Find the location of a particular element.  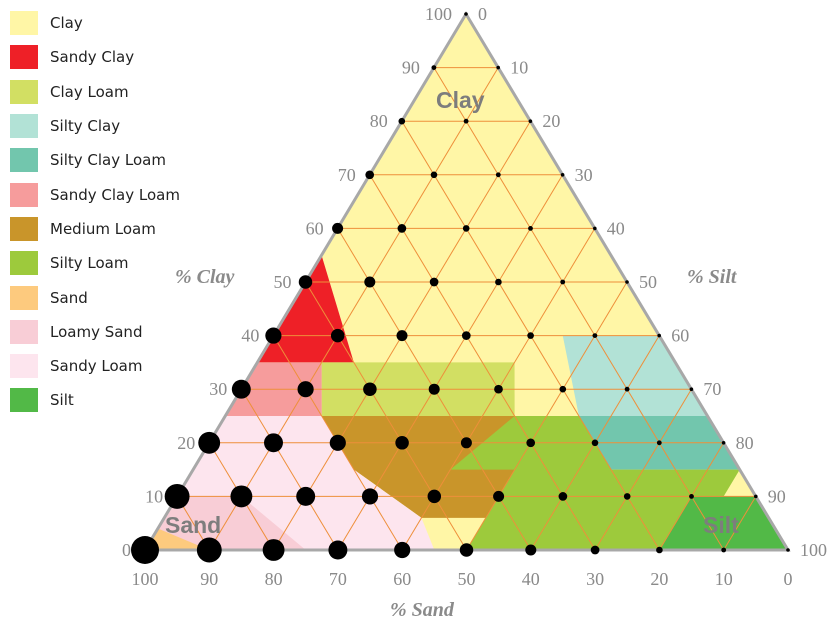

sand-tick: 100 is located at coordinates (145, 579).